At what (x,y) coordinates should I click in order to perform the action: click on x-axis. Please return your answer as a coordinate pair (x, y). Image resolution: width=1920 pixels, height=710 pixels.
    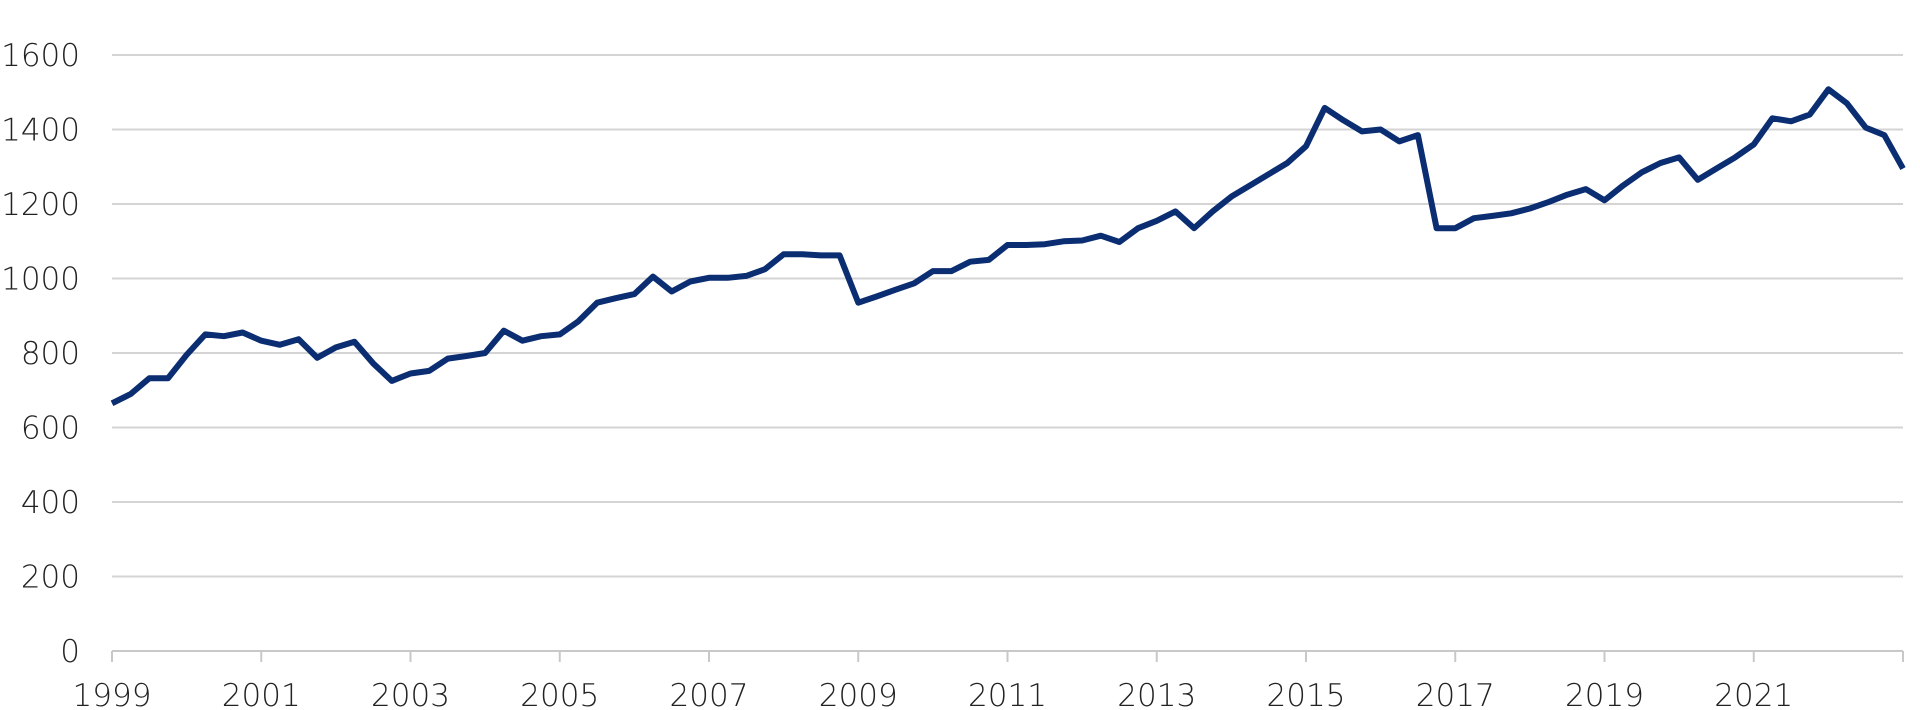
    Looking at the image, I should click on (1007, 656).